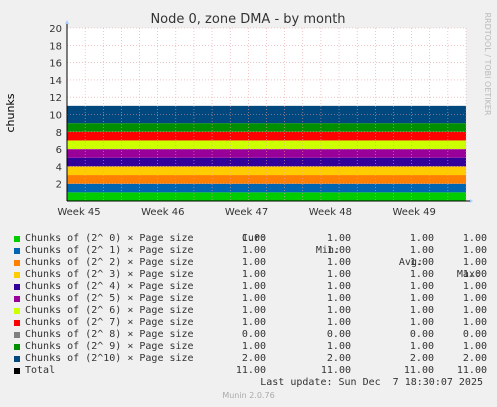 This screenshot has width=497, height=407. What do you see at coordinates (59, 150) in the screenshot?
I see `y-tick-label-2: 6` at bounding box center [59, 150].